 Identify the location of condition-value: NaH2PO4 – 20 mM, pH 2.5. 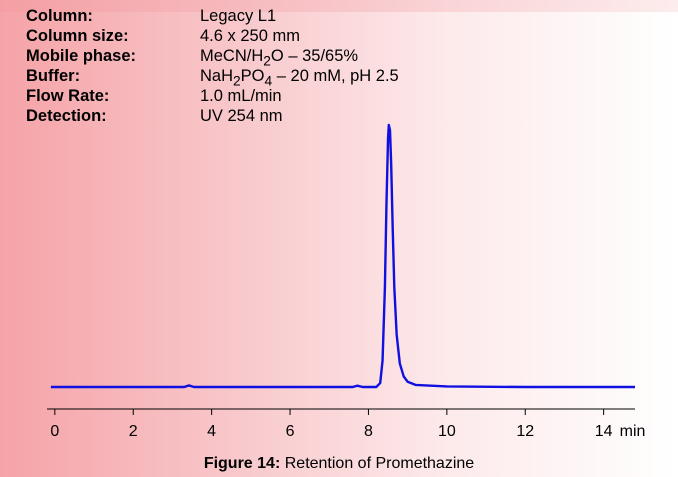
(299, 77).